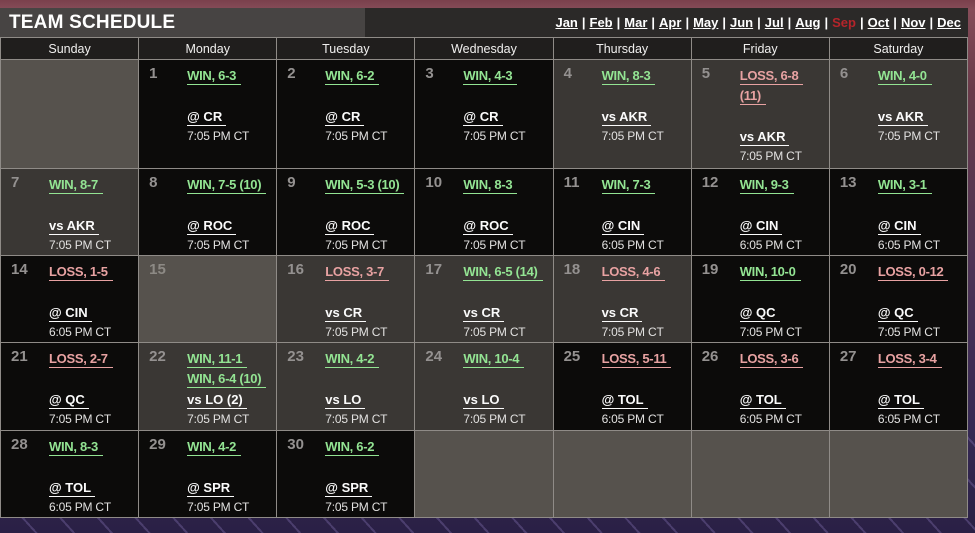 Image resolution: width=975 pixels, height=533 pixels. What do you see at coordinates (949, 22) in the screenshot?
I see `month-link-dec: Dec` at bounding box center [949, 22].